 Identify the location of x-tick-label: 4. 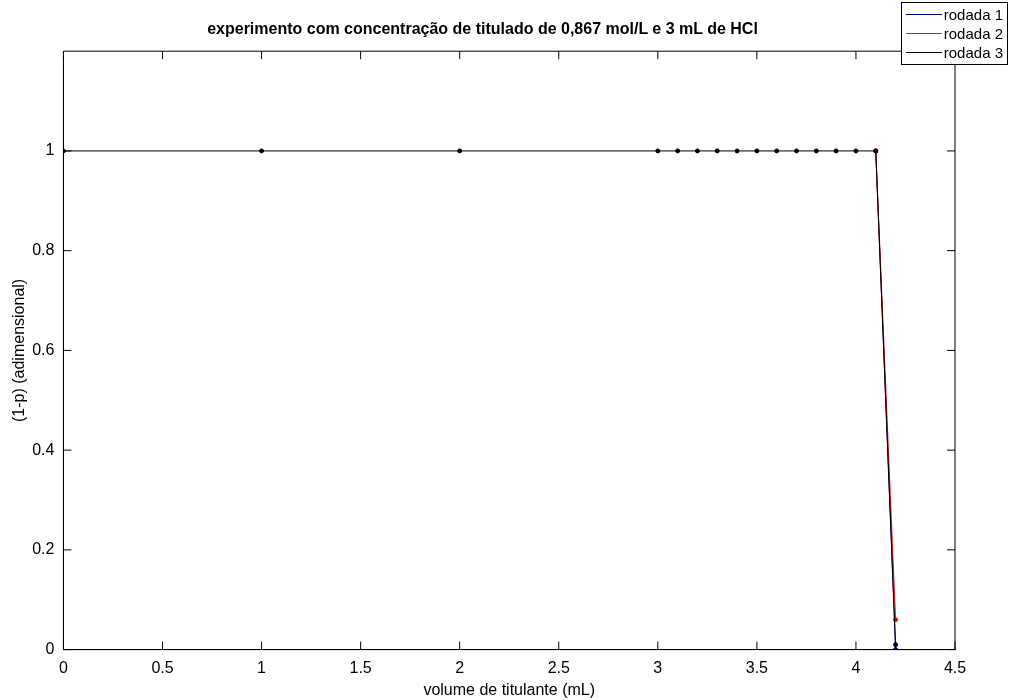
(856, 667).